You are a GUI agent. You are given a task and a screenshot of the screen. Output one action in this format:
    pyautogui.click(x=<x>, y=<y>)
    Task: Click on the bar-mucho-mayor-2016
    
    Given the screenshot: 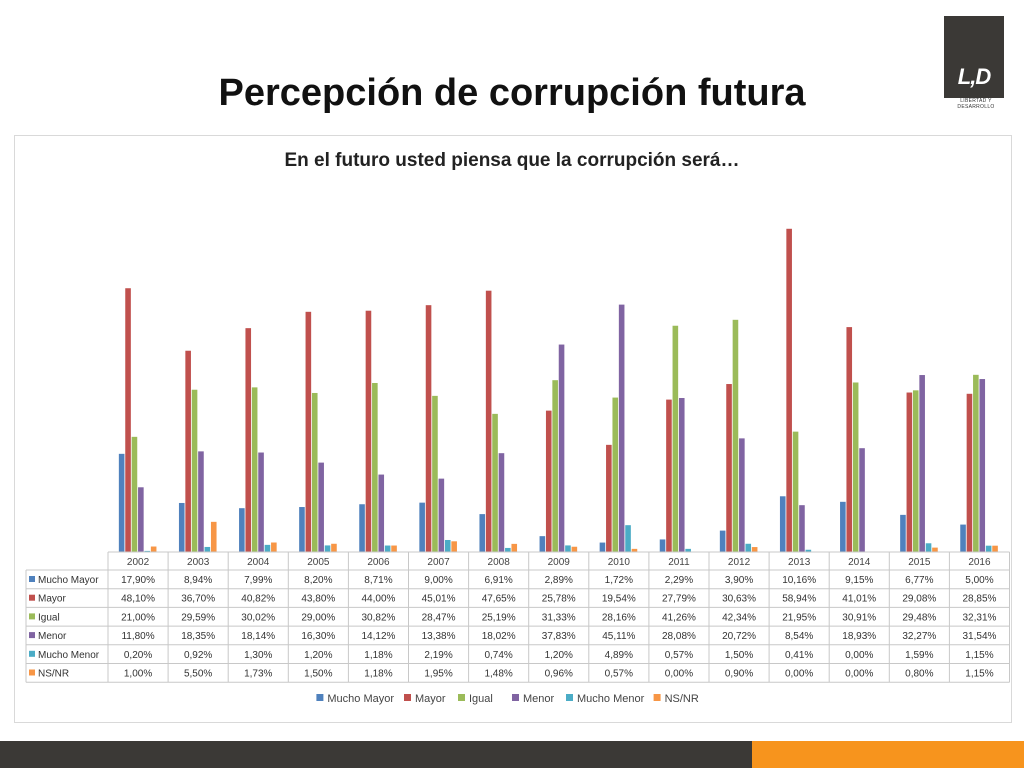 What is the action you would take?
    pyautogui.click(x=963, y=538)
    